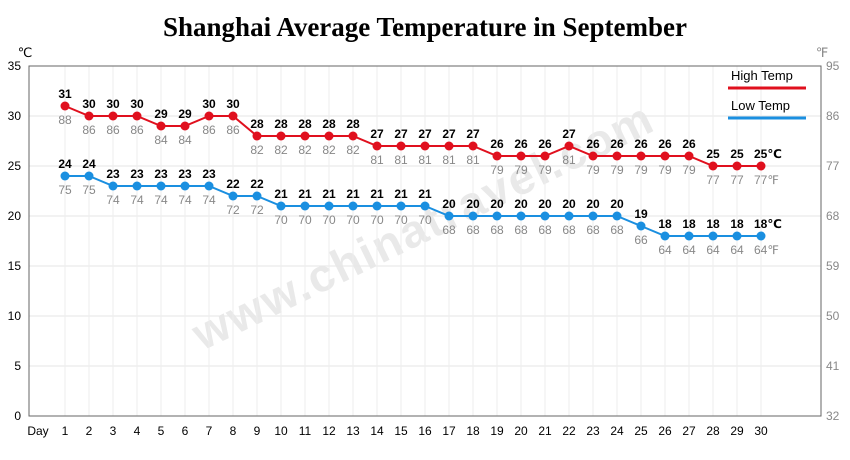  What do you see at coordinates (641, 214) in the screenshot?
I see `low-temp-label-c: 19` at bounding box center [641, 214].